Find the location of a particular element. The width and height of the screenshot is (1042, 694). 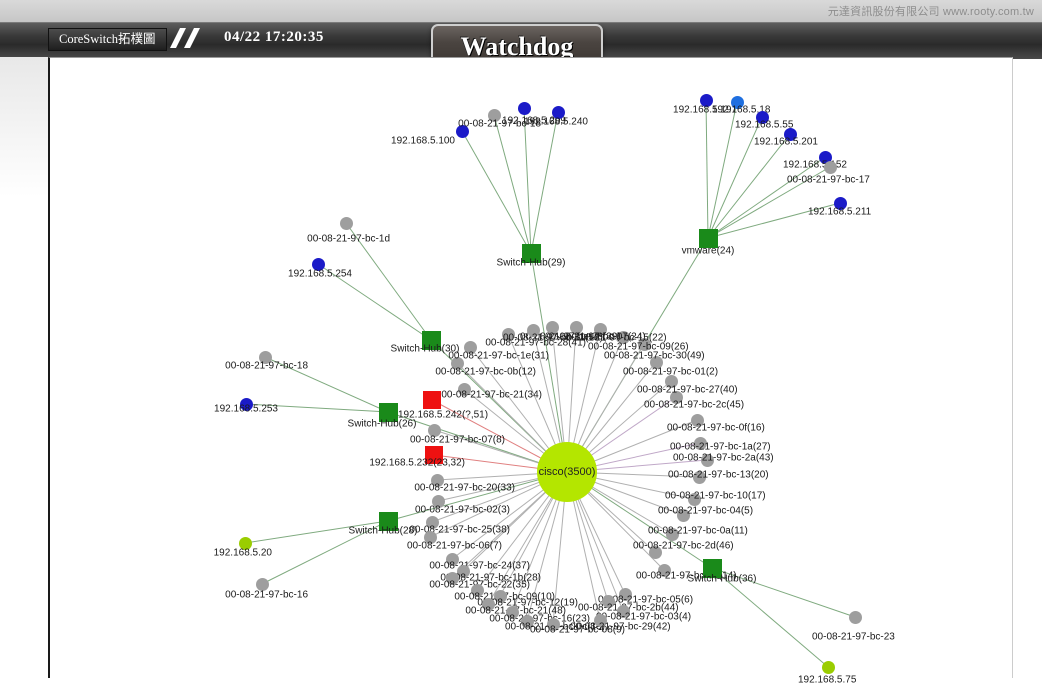

node-label: 00-08-21-97-bc-08(9) is located at coordinates (577, 630).